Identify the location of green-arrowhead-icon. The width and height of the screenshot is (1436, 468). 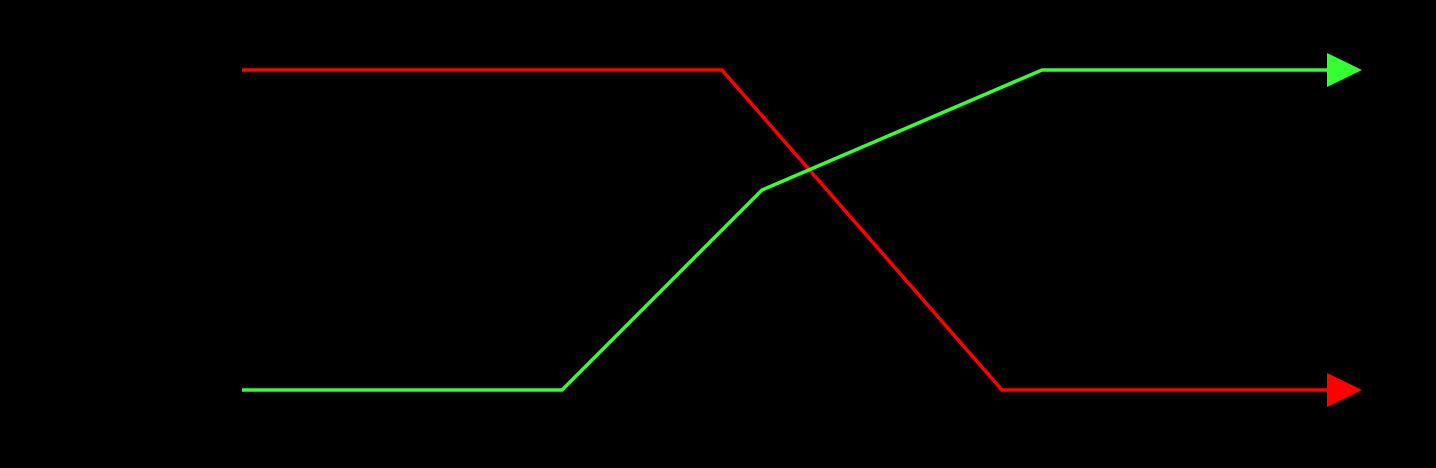
(1344, 70).